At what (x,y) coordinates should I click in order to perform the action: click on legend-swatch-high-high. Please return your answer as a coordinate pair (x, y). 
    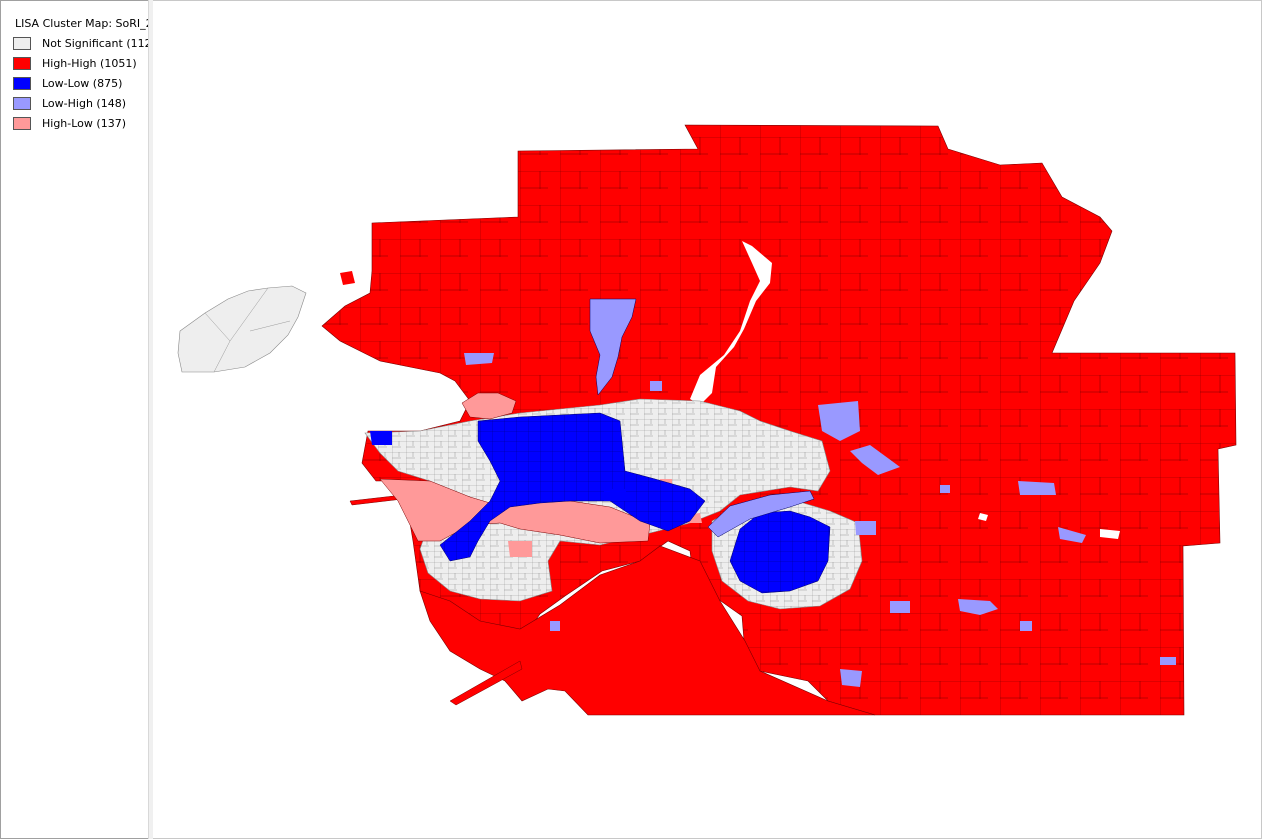
    Looking at the image, I should click on (22, 63).